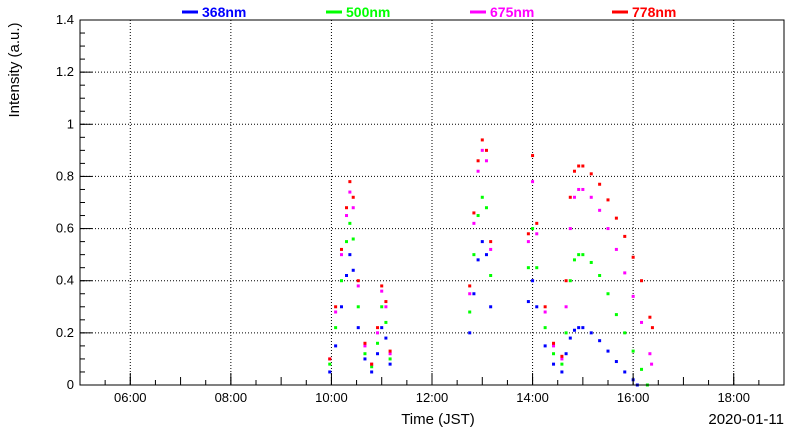 This screenshot has width=800, height=434. What do you see at coordinates (130, 397) in the screenshot?
I see `x-tick-label: 06:00` at bounding box center [130, 397].